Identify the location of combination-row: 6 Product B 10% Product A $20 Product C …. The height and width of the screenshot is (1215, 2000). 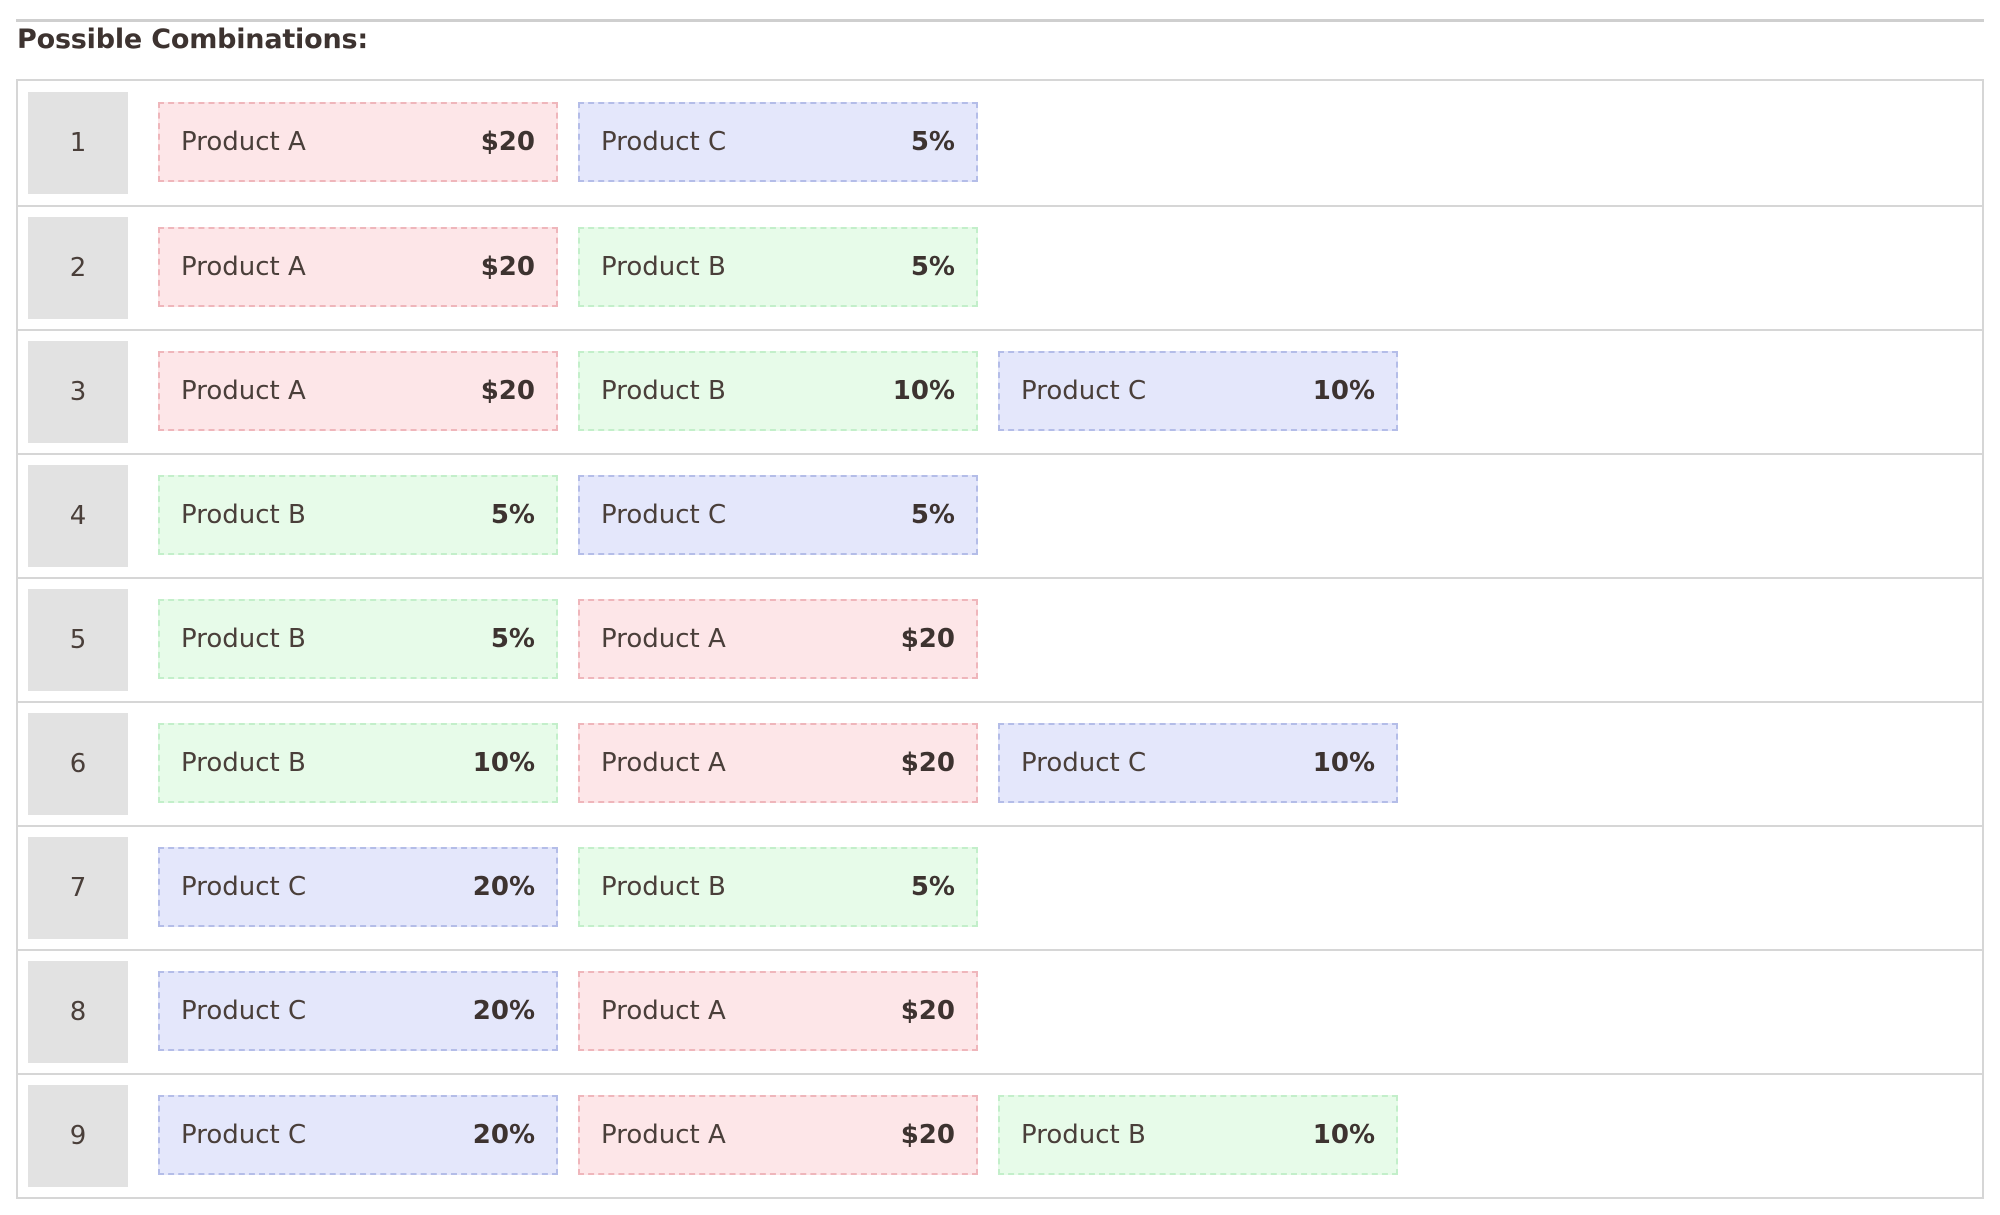
(1000, 763).